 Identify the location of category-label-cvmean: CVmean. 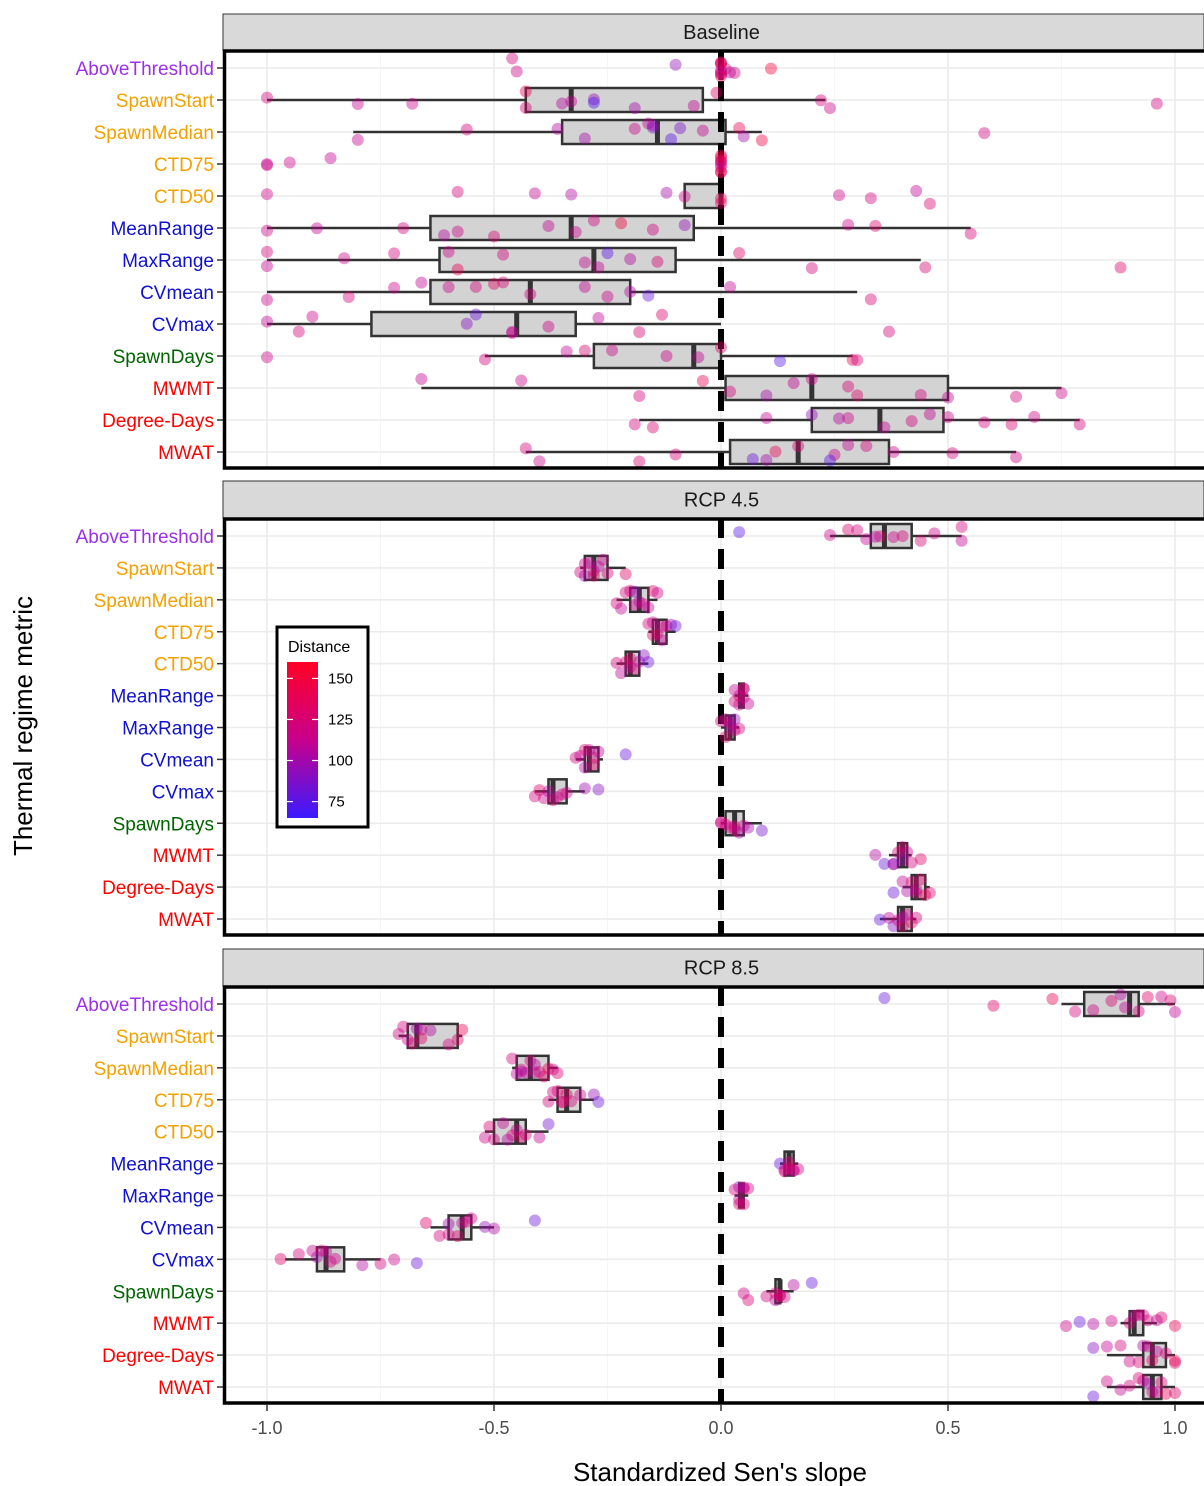
(177, 293).